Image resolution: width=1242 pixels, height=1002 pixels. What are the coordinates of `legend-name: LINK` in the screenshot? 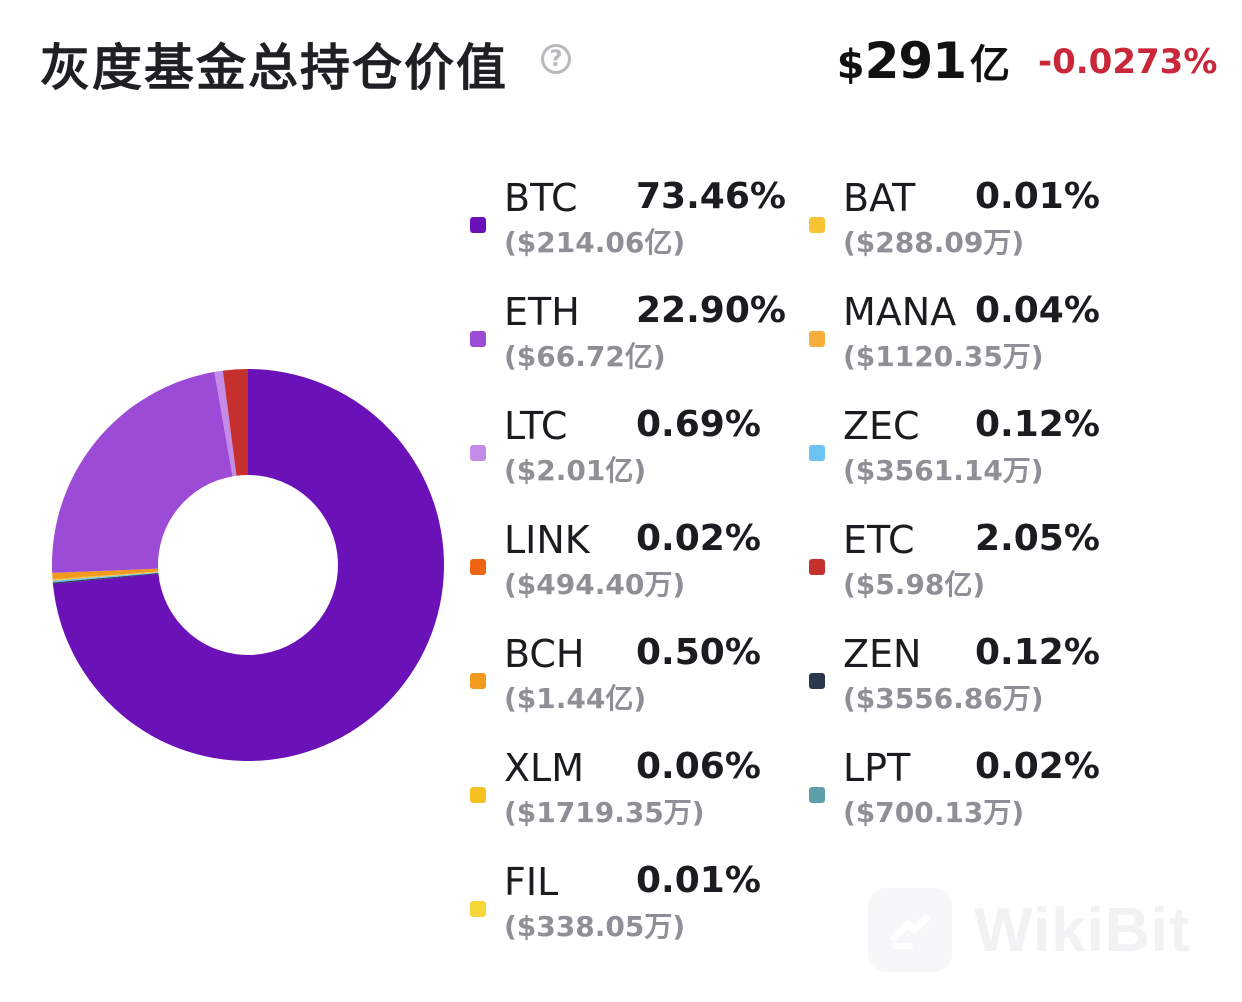 It's located at (547, 540).